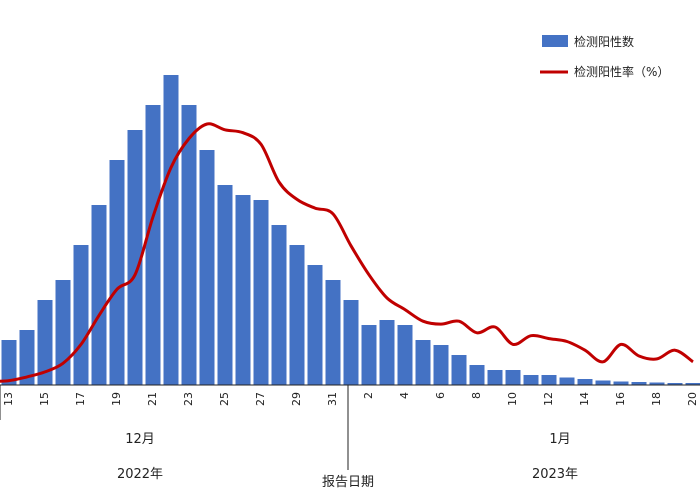 This screenshot has height=500, width=700. What do you see at coordinates (656, 399) in the screenshot?
I see `x-tick-label-37: 18` at bounding box center [656, 399].